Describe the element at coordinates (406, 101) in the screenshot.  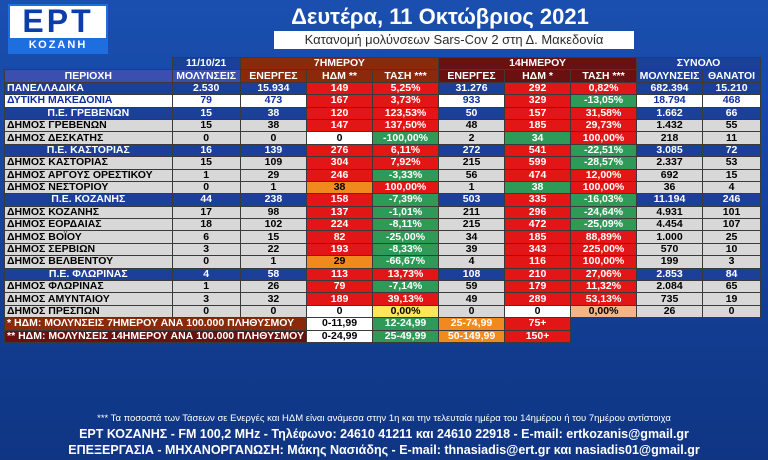
I see `table-cell: 3,73%` at that location.